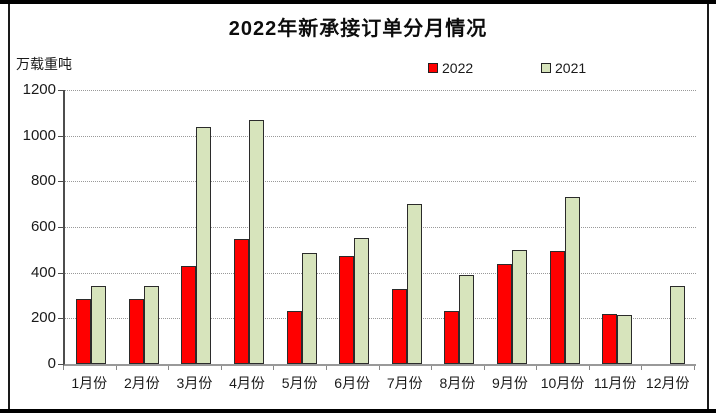 This screenshot has height=416, width=716. Describe the element at coordinates (352, 383) in the screenshot. I see `x-category-label-6: 6月份` at that location.